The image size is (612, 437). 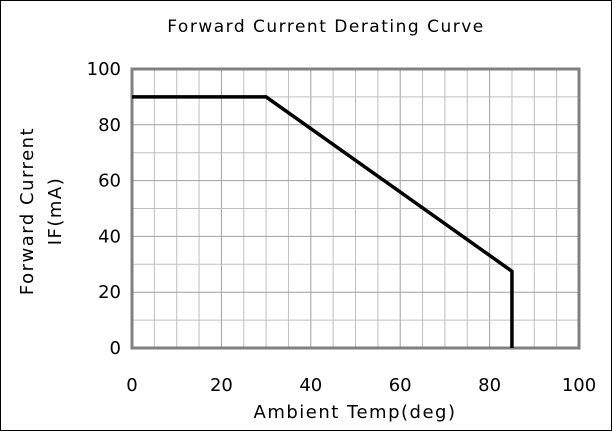 I want to click on x-tick-label: 40, so click(x=310, y=385).